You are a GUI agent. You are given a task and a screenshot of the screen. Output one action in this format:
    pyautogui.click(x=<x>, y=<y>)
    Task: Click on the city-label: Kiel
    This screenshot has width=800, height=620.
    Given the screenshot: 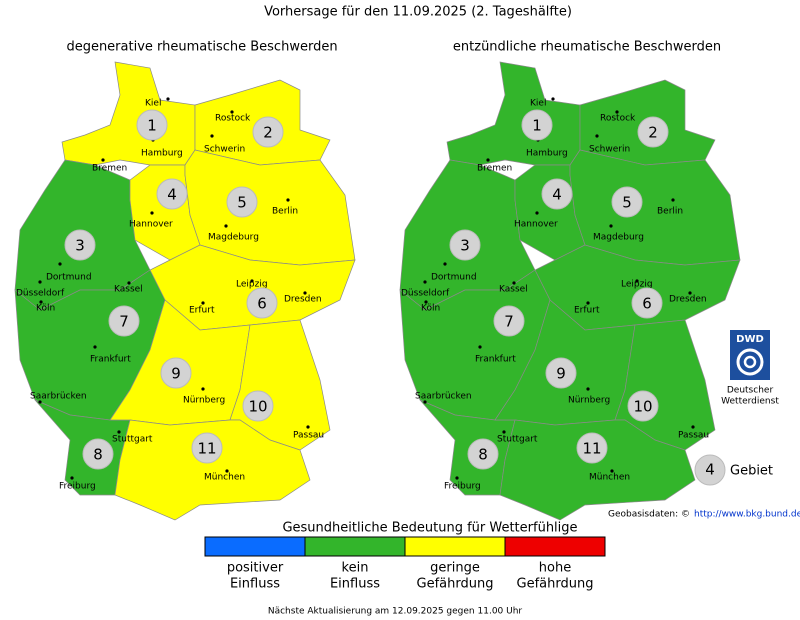 What is the action you would take?
    pyautogui.click(x=153, y=104)
    